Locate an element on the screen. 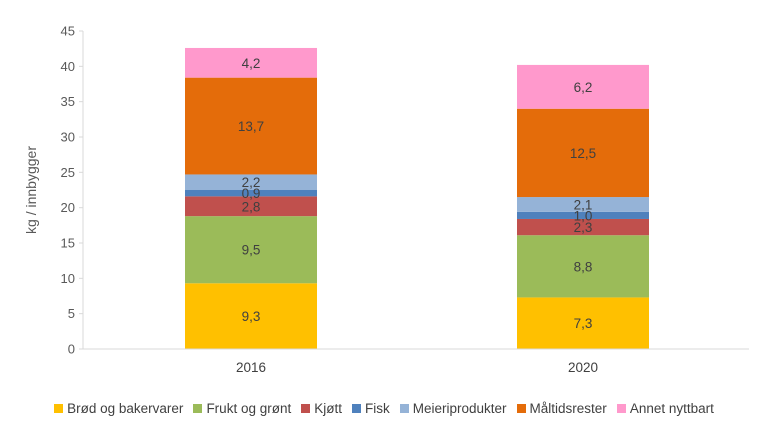 Image resolution: width=768 pixels, height=426 pixels. data-label: 2,2 is located at coordinates (251, 182).